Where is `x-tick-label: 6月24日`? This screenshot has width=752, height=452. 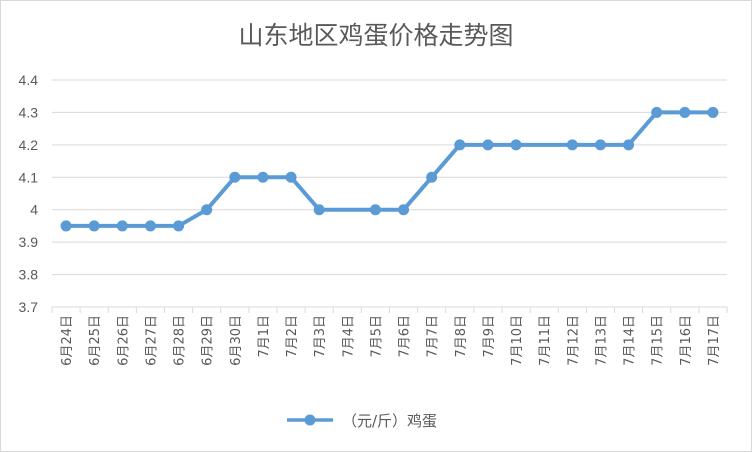
x-tick-label: 6月24日 is located at coordinates (67, 340).